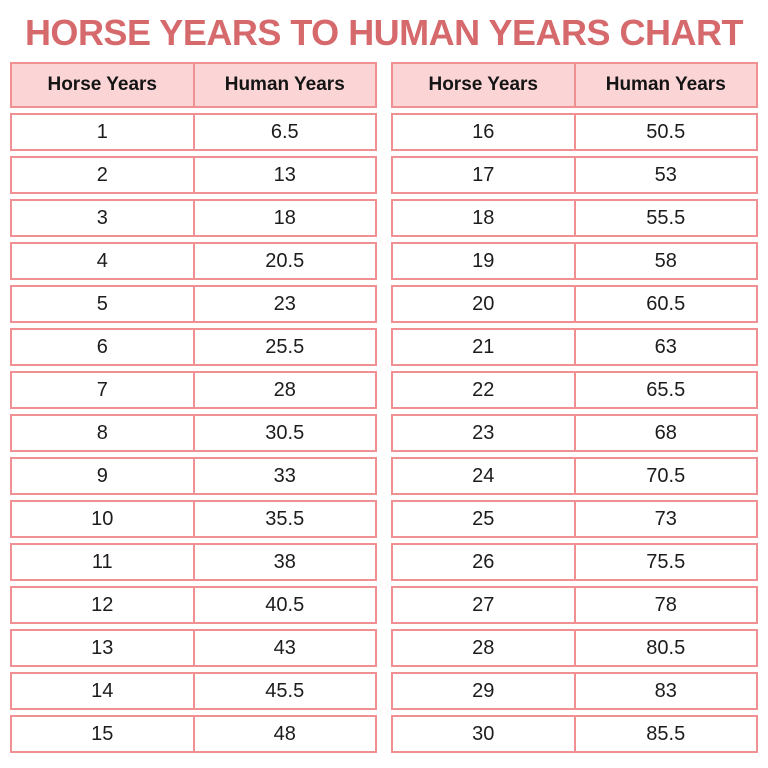 Image resolution: width=768 pixels, height=768 pixels. I want to click on human-years-cell: 38, so click(284, 561).